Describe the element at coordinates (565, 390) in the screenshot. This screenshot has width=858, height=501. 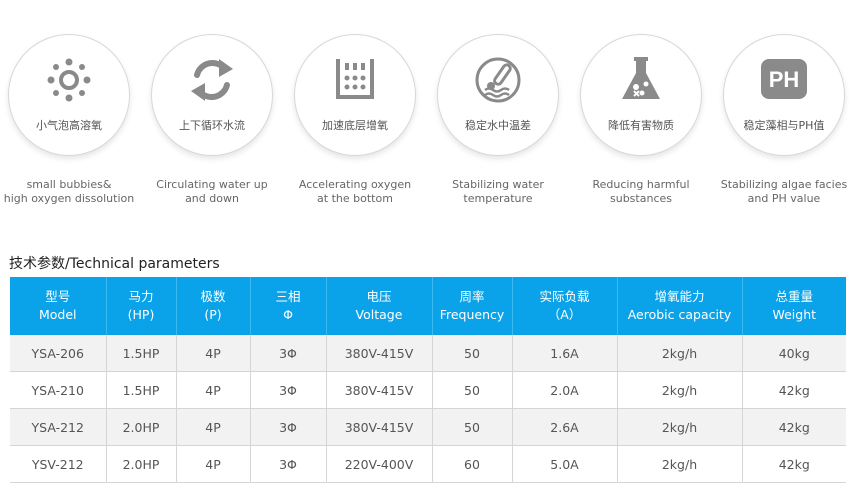
I see `table-cell: 2.0A` at that location.